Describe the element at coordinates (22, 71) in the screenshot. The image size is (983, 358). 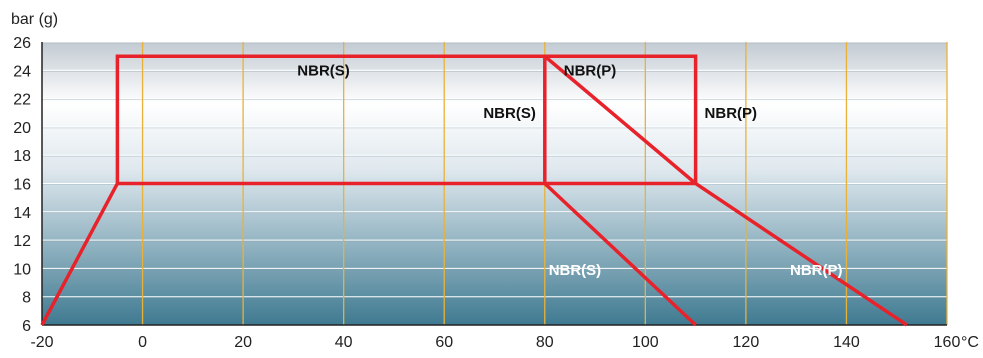
I see `y-tick-label: 24` at that location.